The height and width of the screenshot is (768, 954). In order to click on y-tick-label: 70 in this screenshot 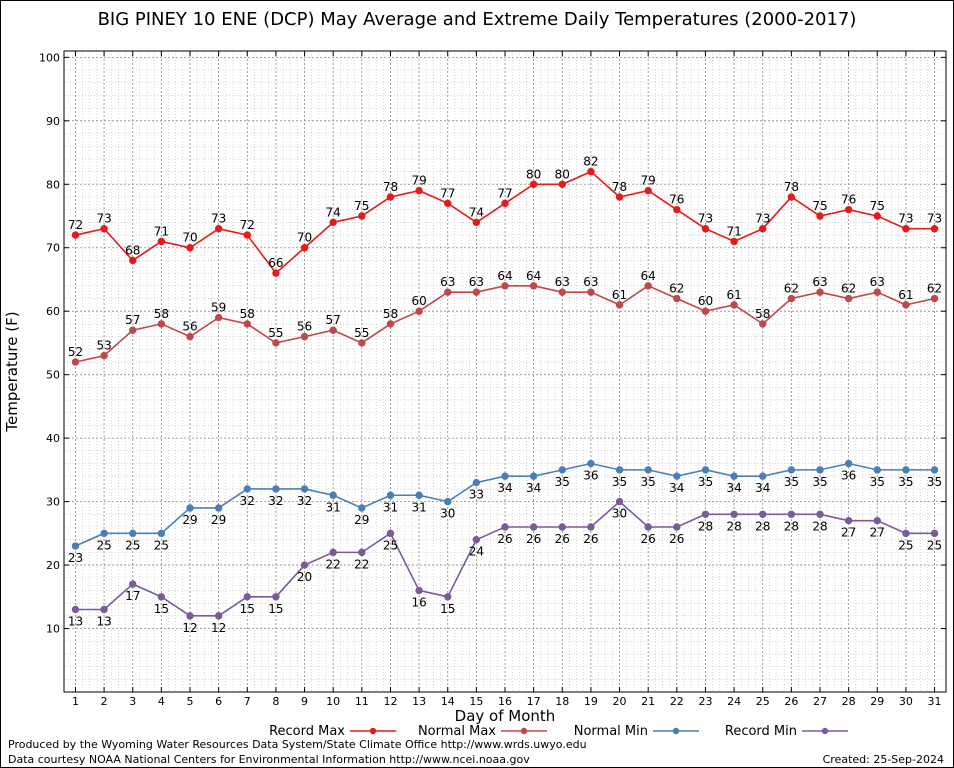, I will do `click(53, 248)`.